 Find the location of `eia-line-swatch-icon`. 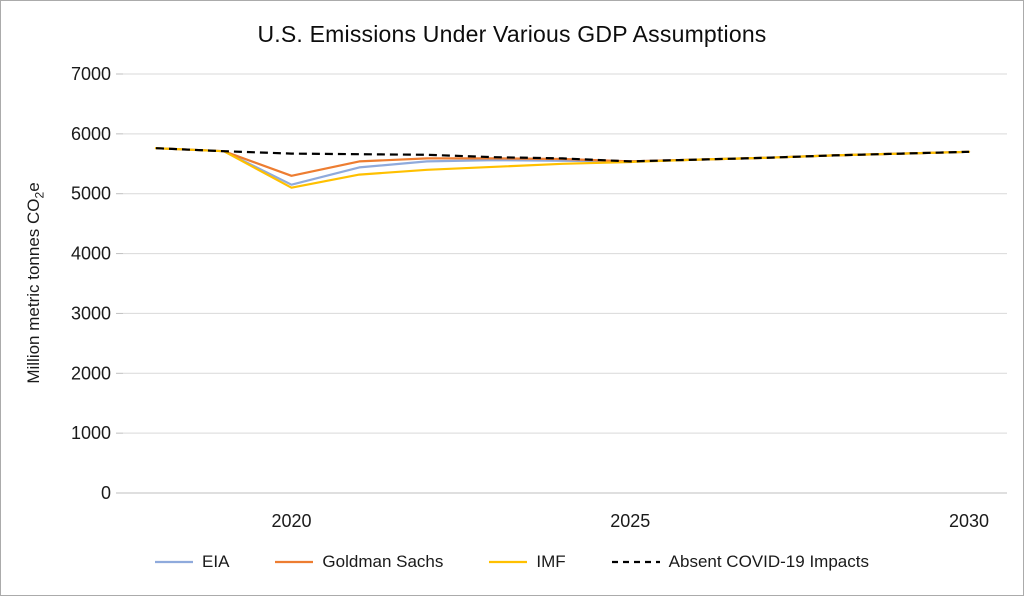

eia-line-swatch-icon is located at coordinates (174, 562).